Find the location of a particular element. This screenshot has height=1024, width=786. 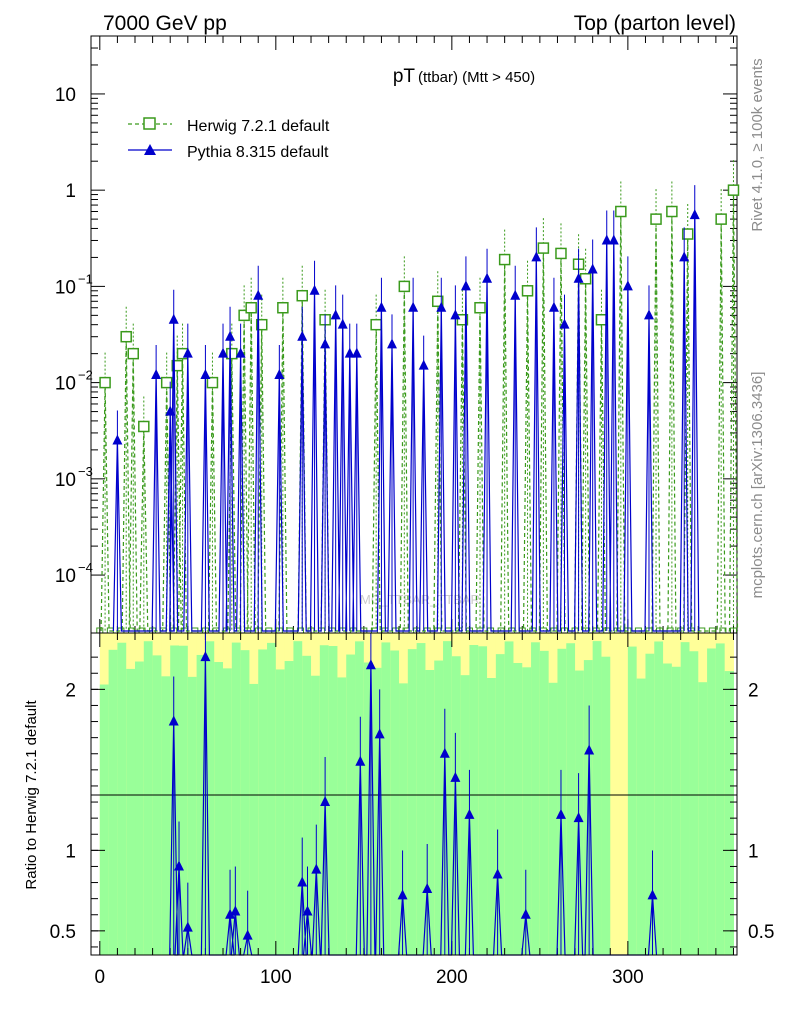

legend-herwig-label: Herwig 7.2.1 default is located at coordinates (258, 126).